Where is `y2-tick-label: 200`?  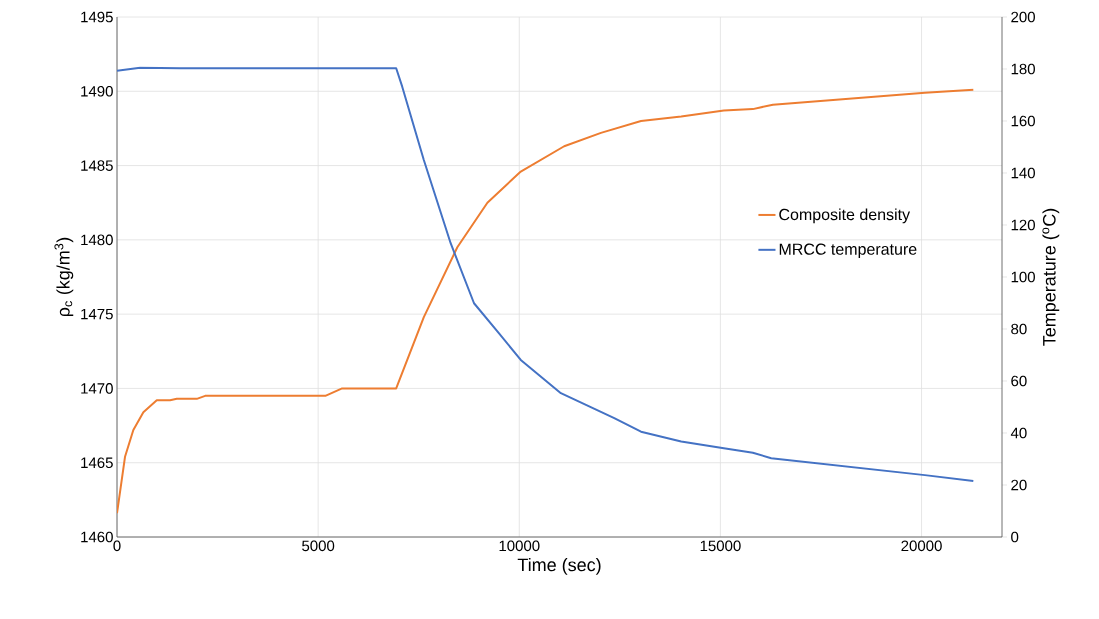 y2-tick-label: 200 is located at coordinates (1023, 17).